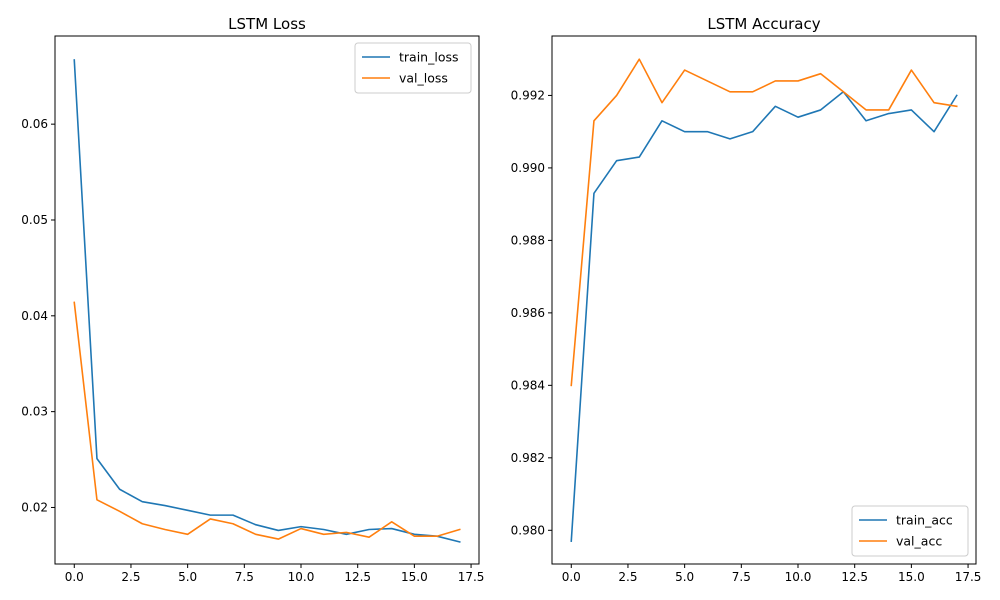 The width and height of the screenshot is (1000, 600). What do you see at coordinates (74, 577) in the screenshot?
I see `loss-x-tick-label: 0.0` at bounding box center [74, 577].